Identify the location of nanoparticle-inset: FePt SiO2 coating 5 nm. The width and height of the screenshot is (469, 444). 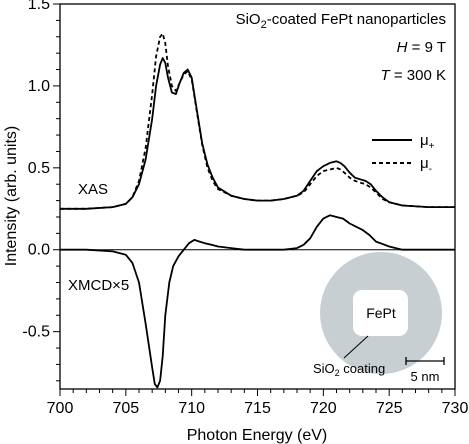
(379, 318).